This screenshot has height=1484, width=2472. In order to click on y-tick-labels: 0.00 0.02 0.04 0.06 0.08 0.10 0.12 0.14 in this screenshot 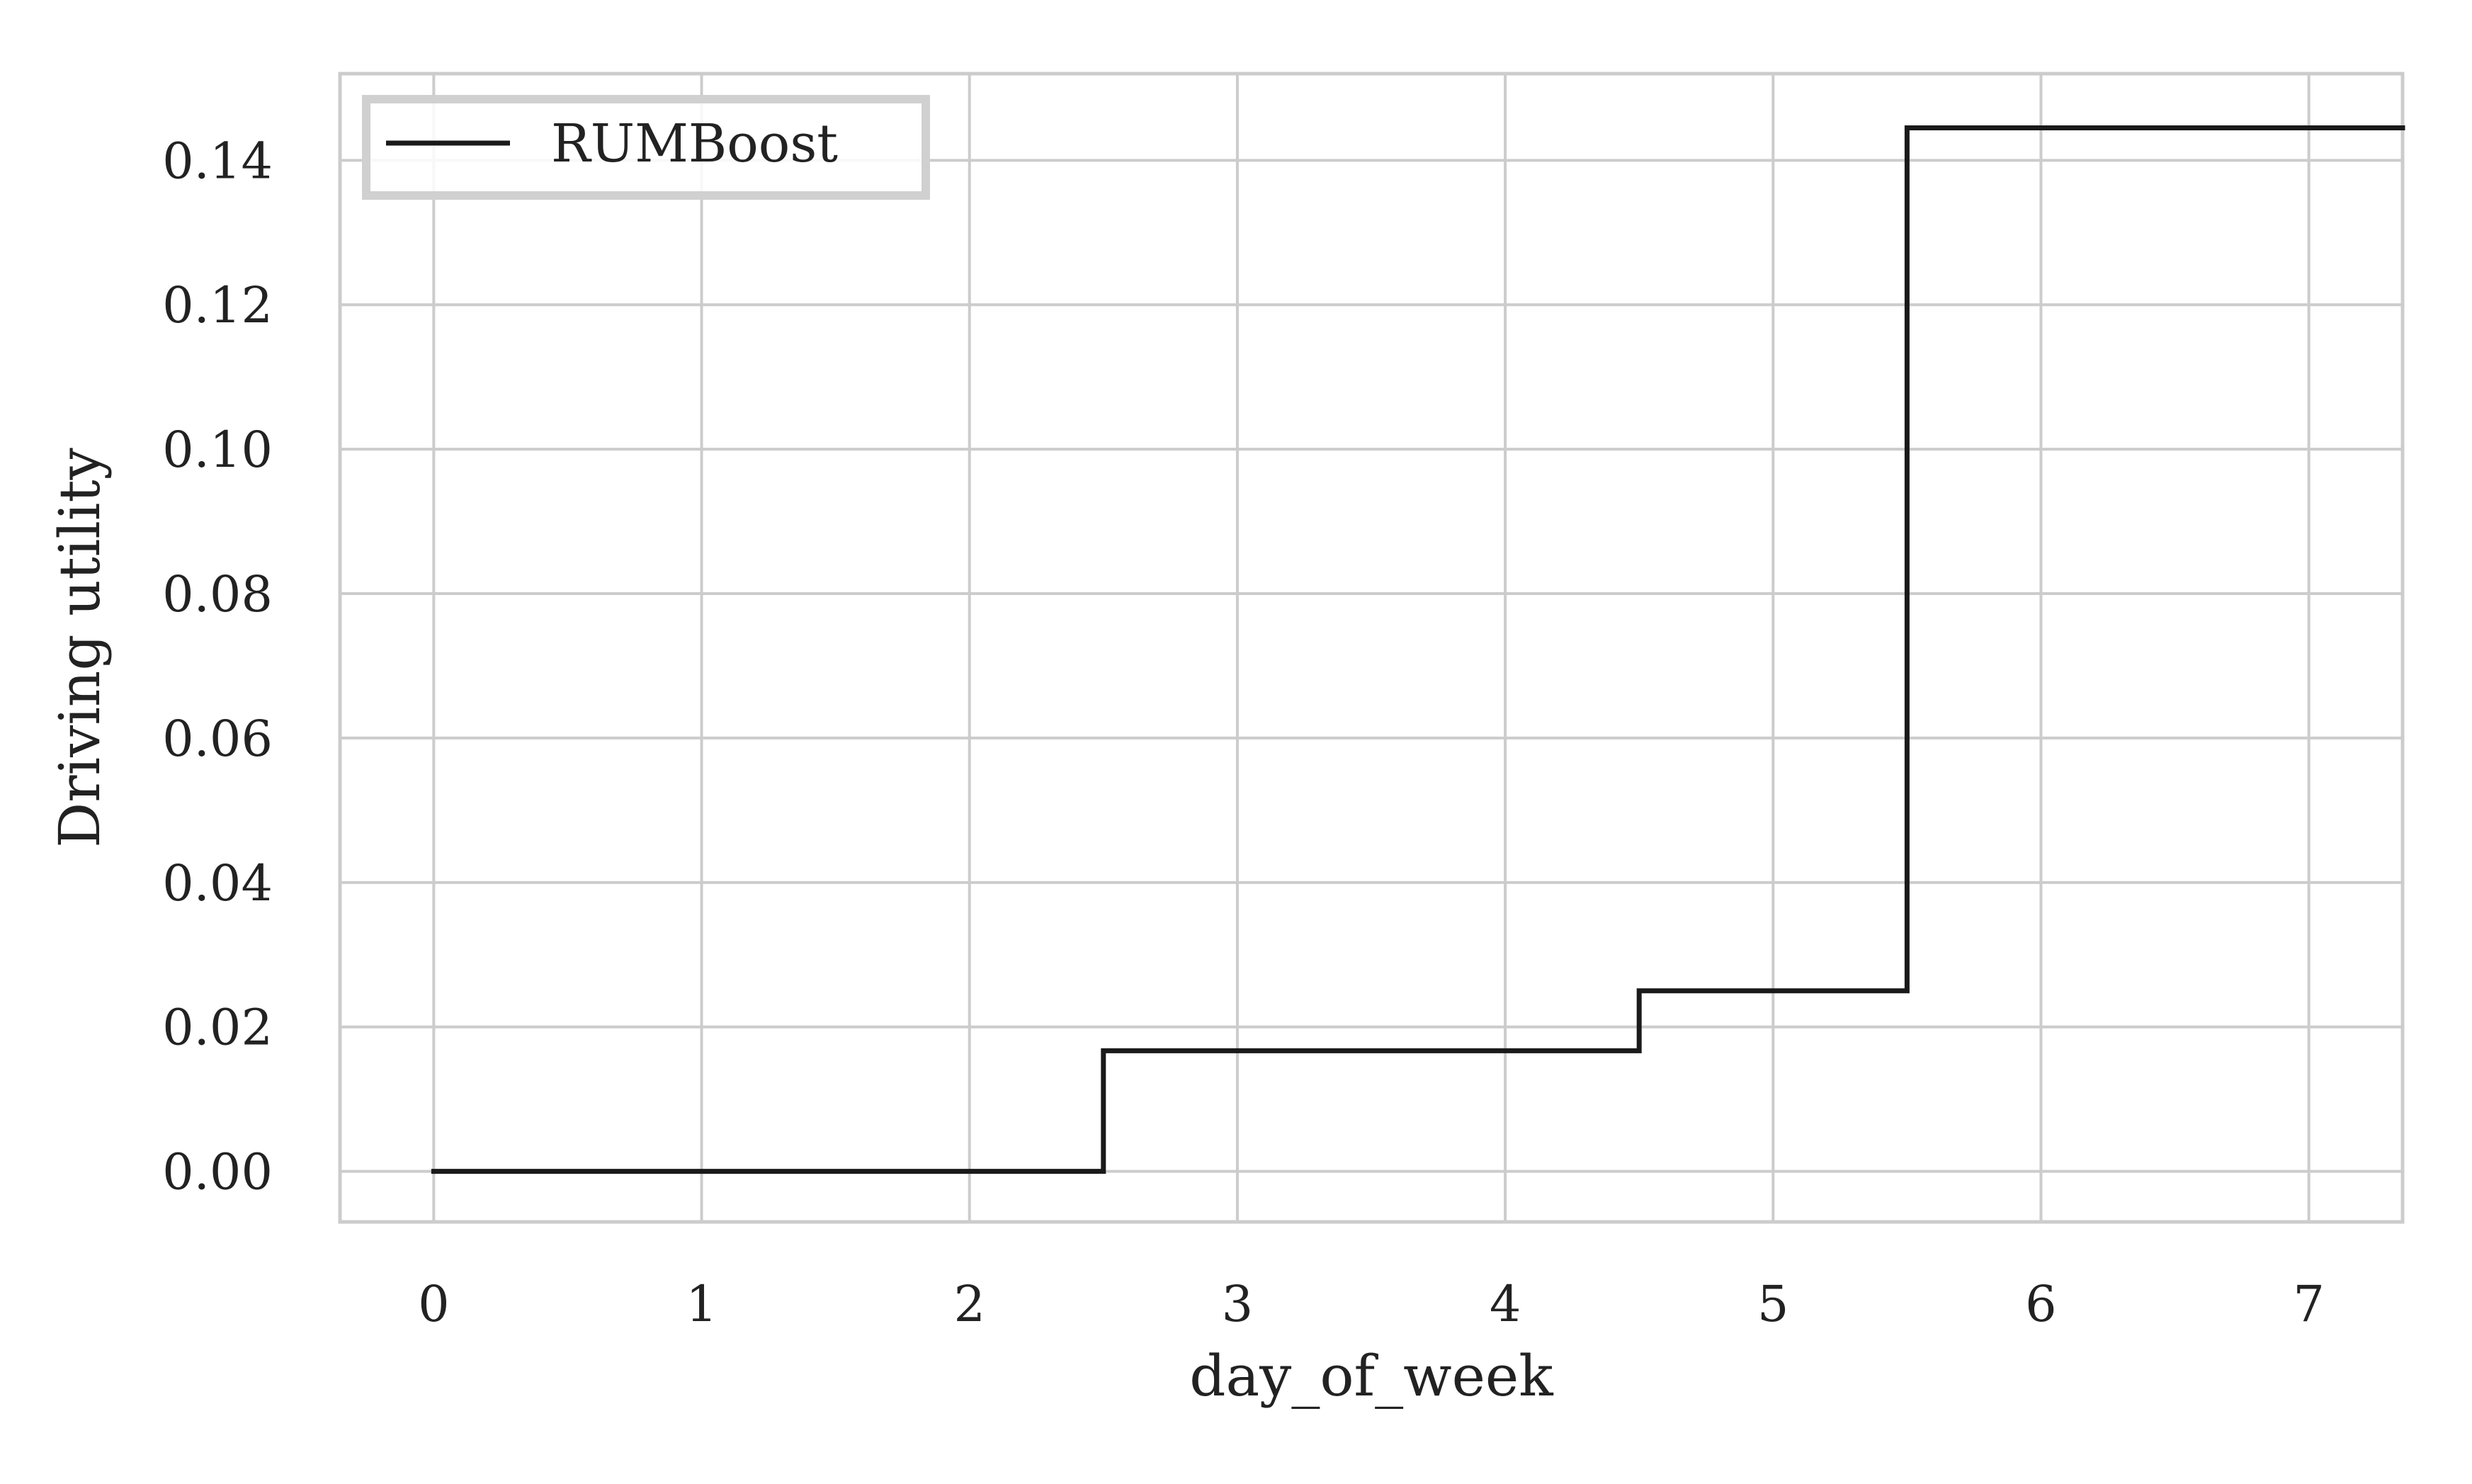, I will do `click(218, 666)`.